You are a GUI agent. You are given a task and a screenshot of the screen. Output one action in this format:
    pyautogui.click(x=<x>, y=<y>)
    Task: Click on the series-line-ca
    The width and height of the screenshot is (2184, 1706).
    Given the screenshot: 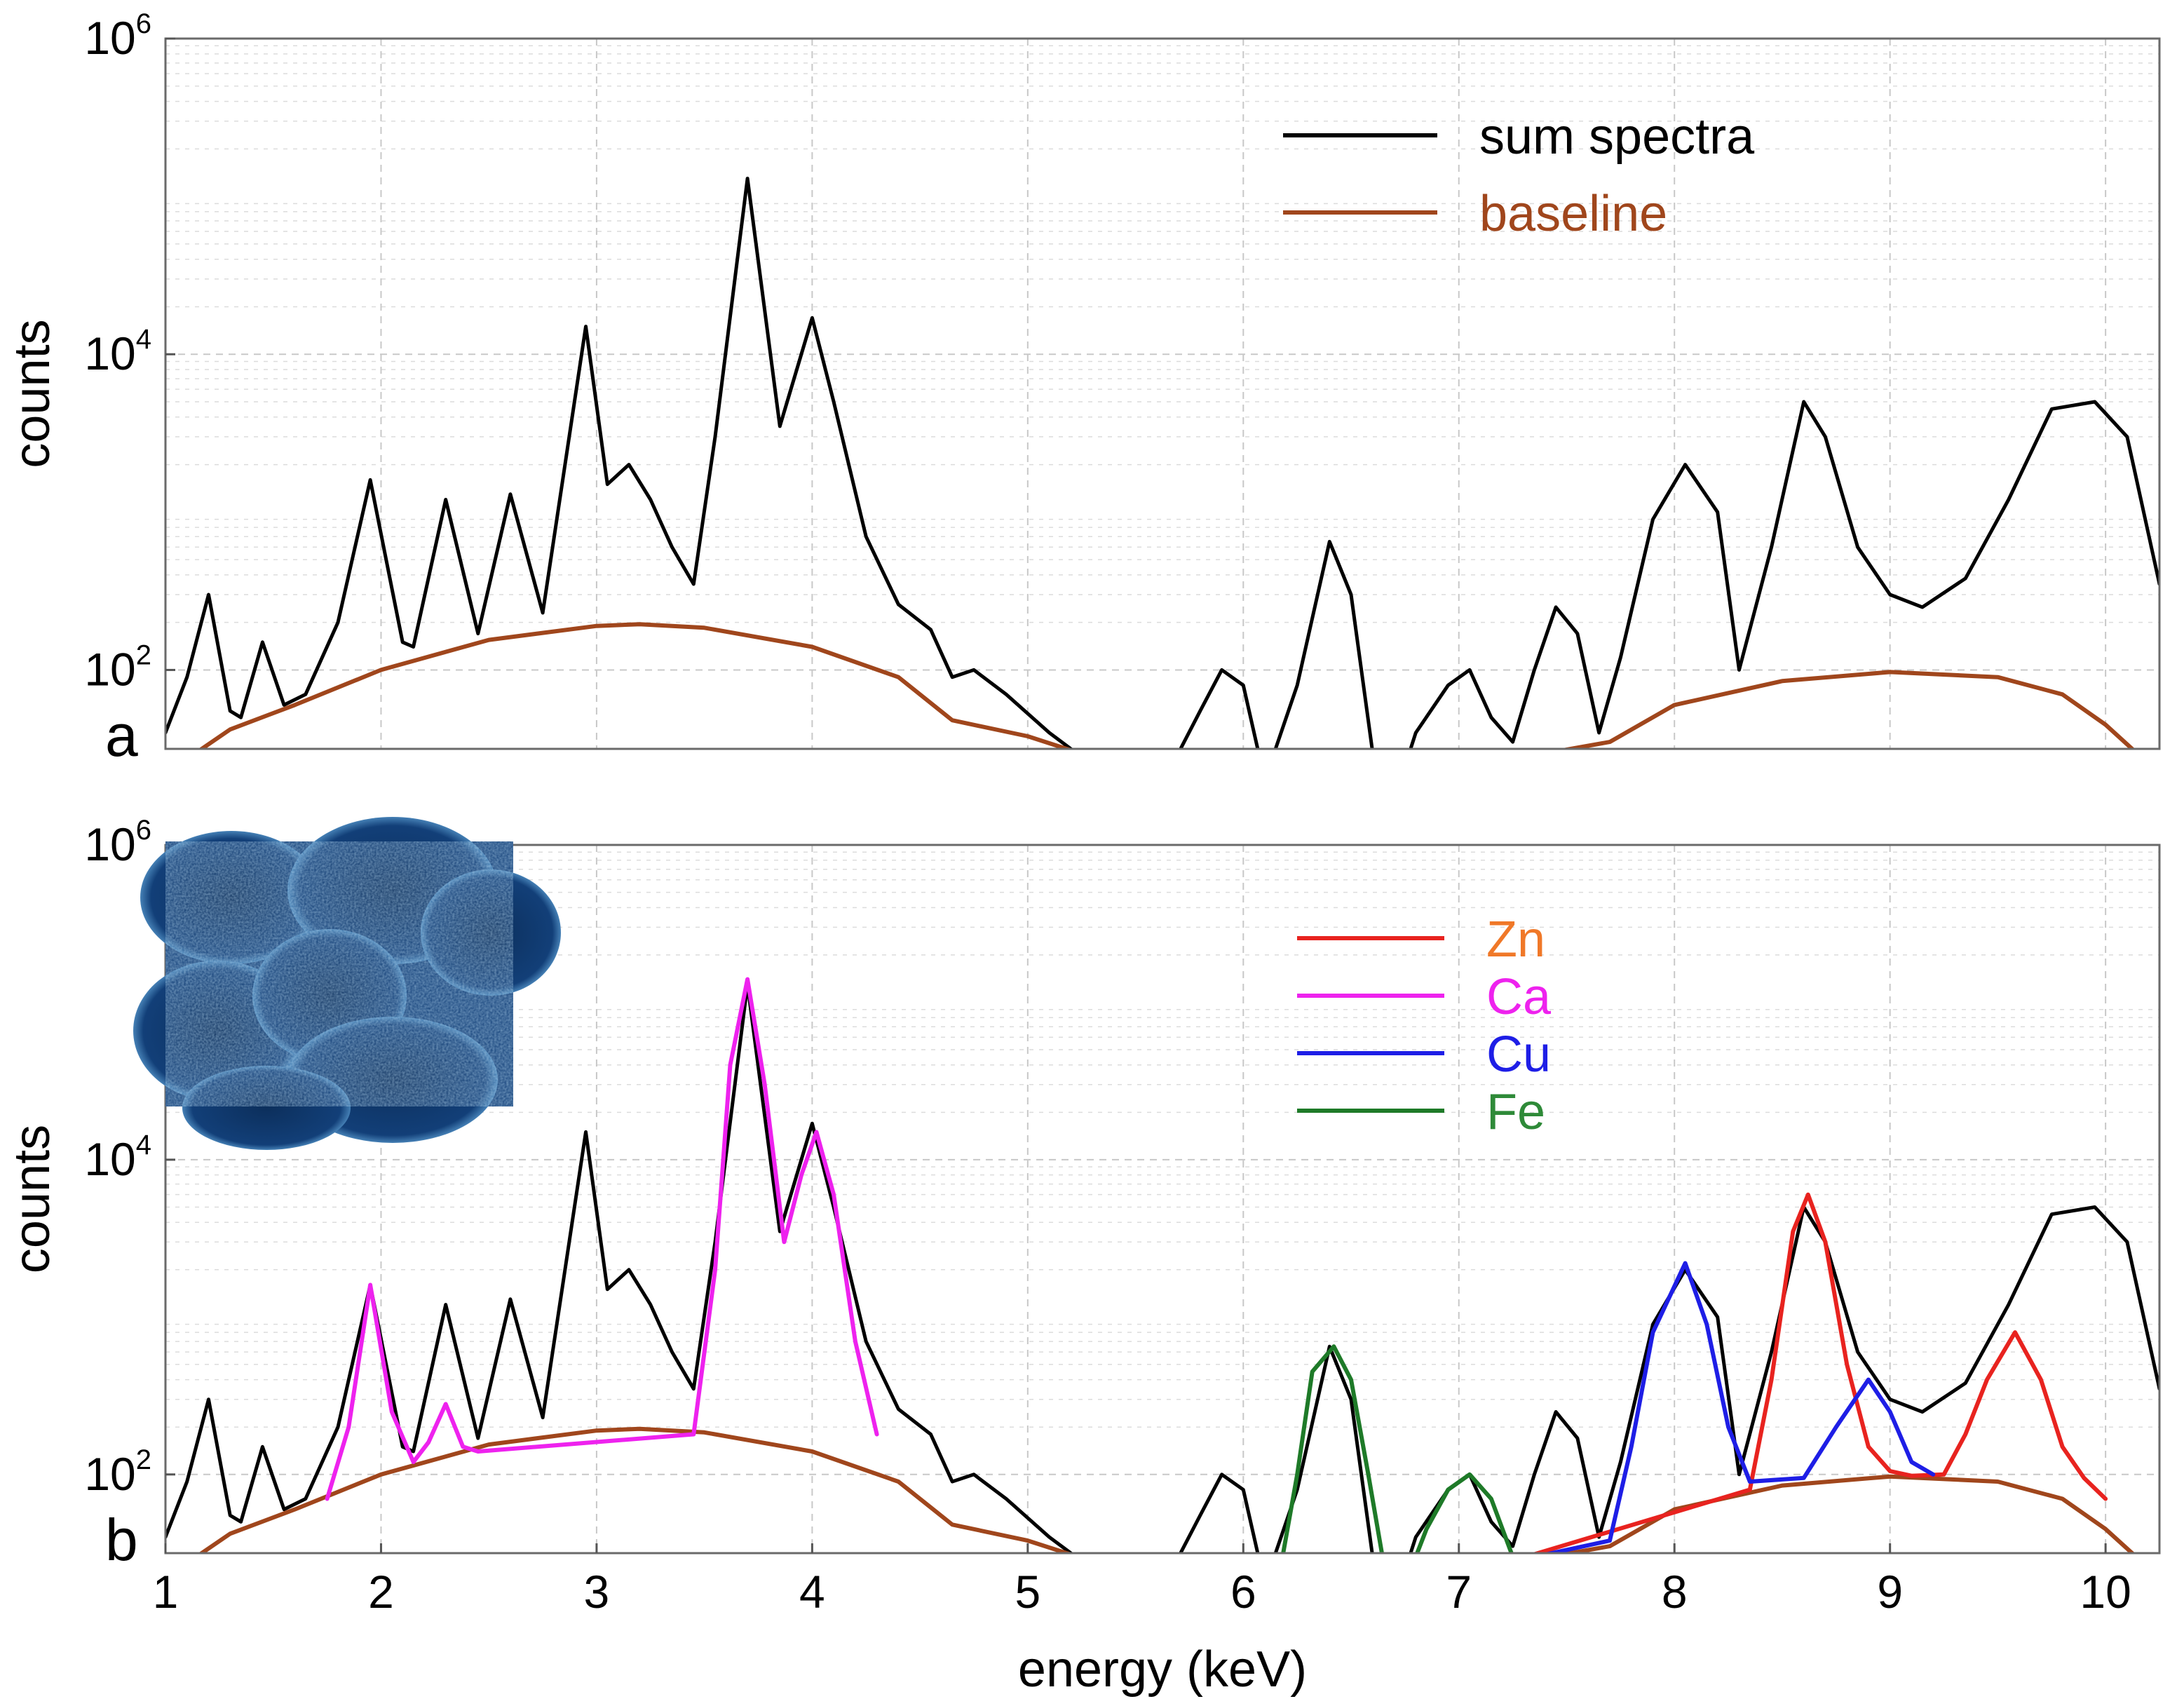 What is the action you would take?
    pyautogui.click(x=602, y=1239)
    